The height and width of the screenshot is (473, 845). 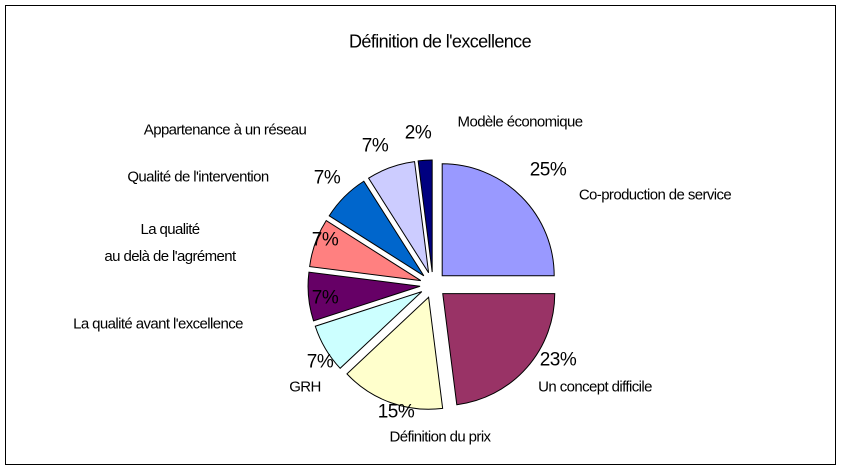 I want to click on chart-title: Définition de l'excellence, so click(x=440, y=41).